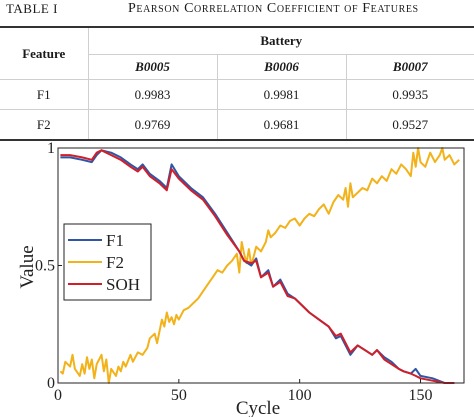 Image resolution: width=474 pixels, height=417 pixels. I want to click on legend-label-soh: SOH, so click(123, 284).